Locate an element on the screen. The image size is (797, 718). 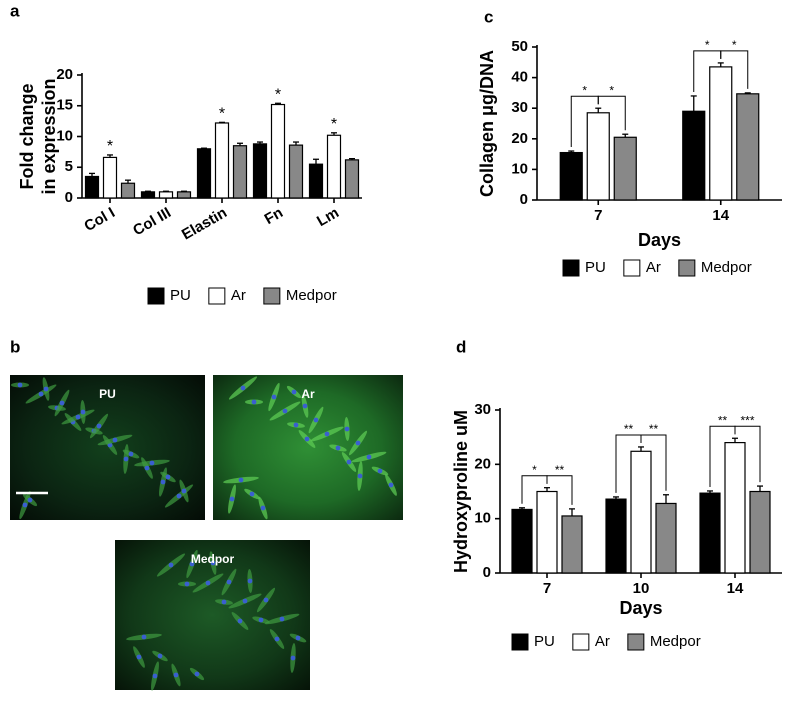
image-label: Ar is located at coordinates (308, 394).